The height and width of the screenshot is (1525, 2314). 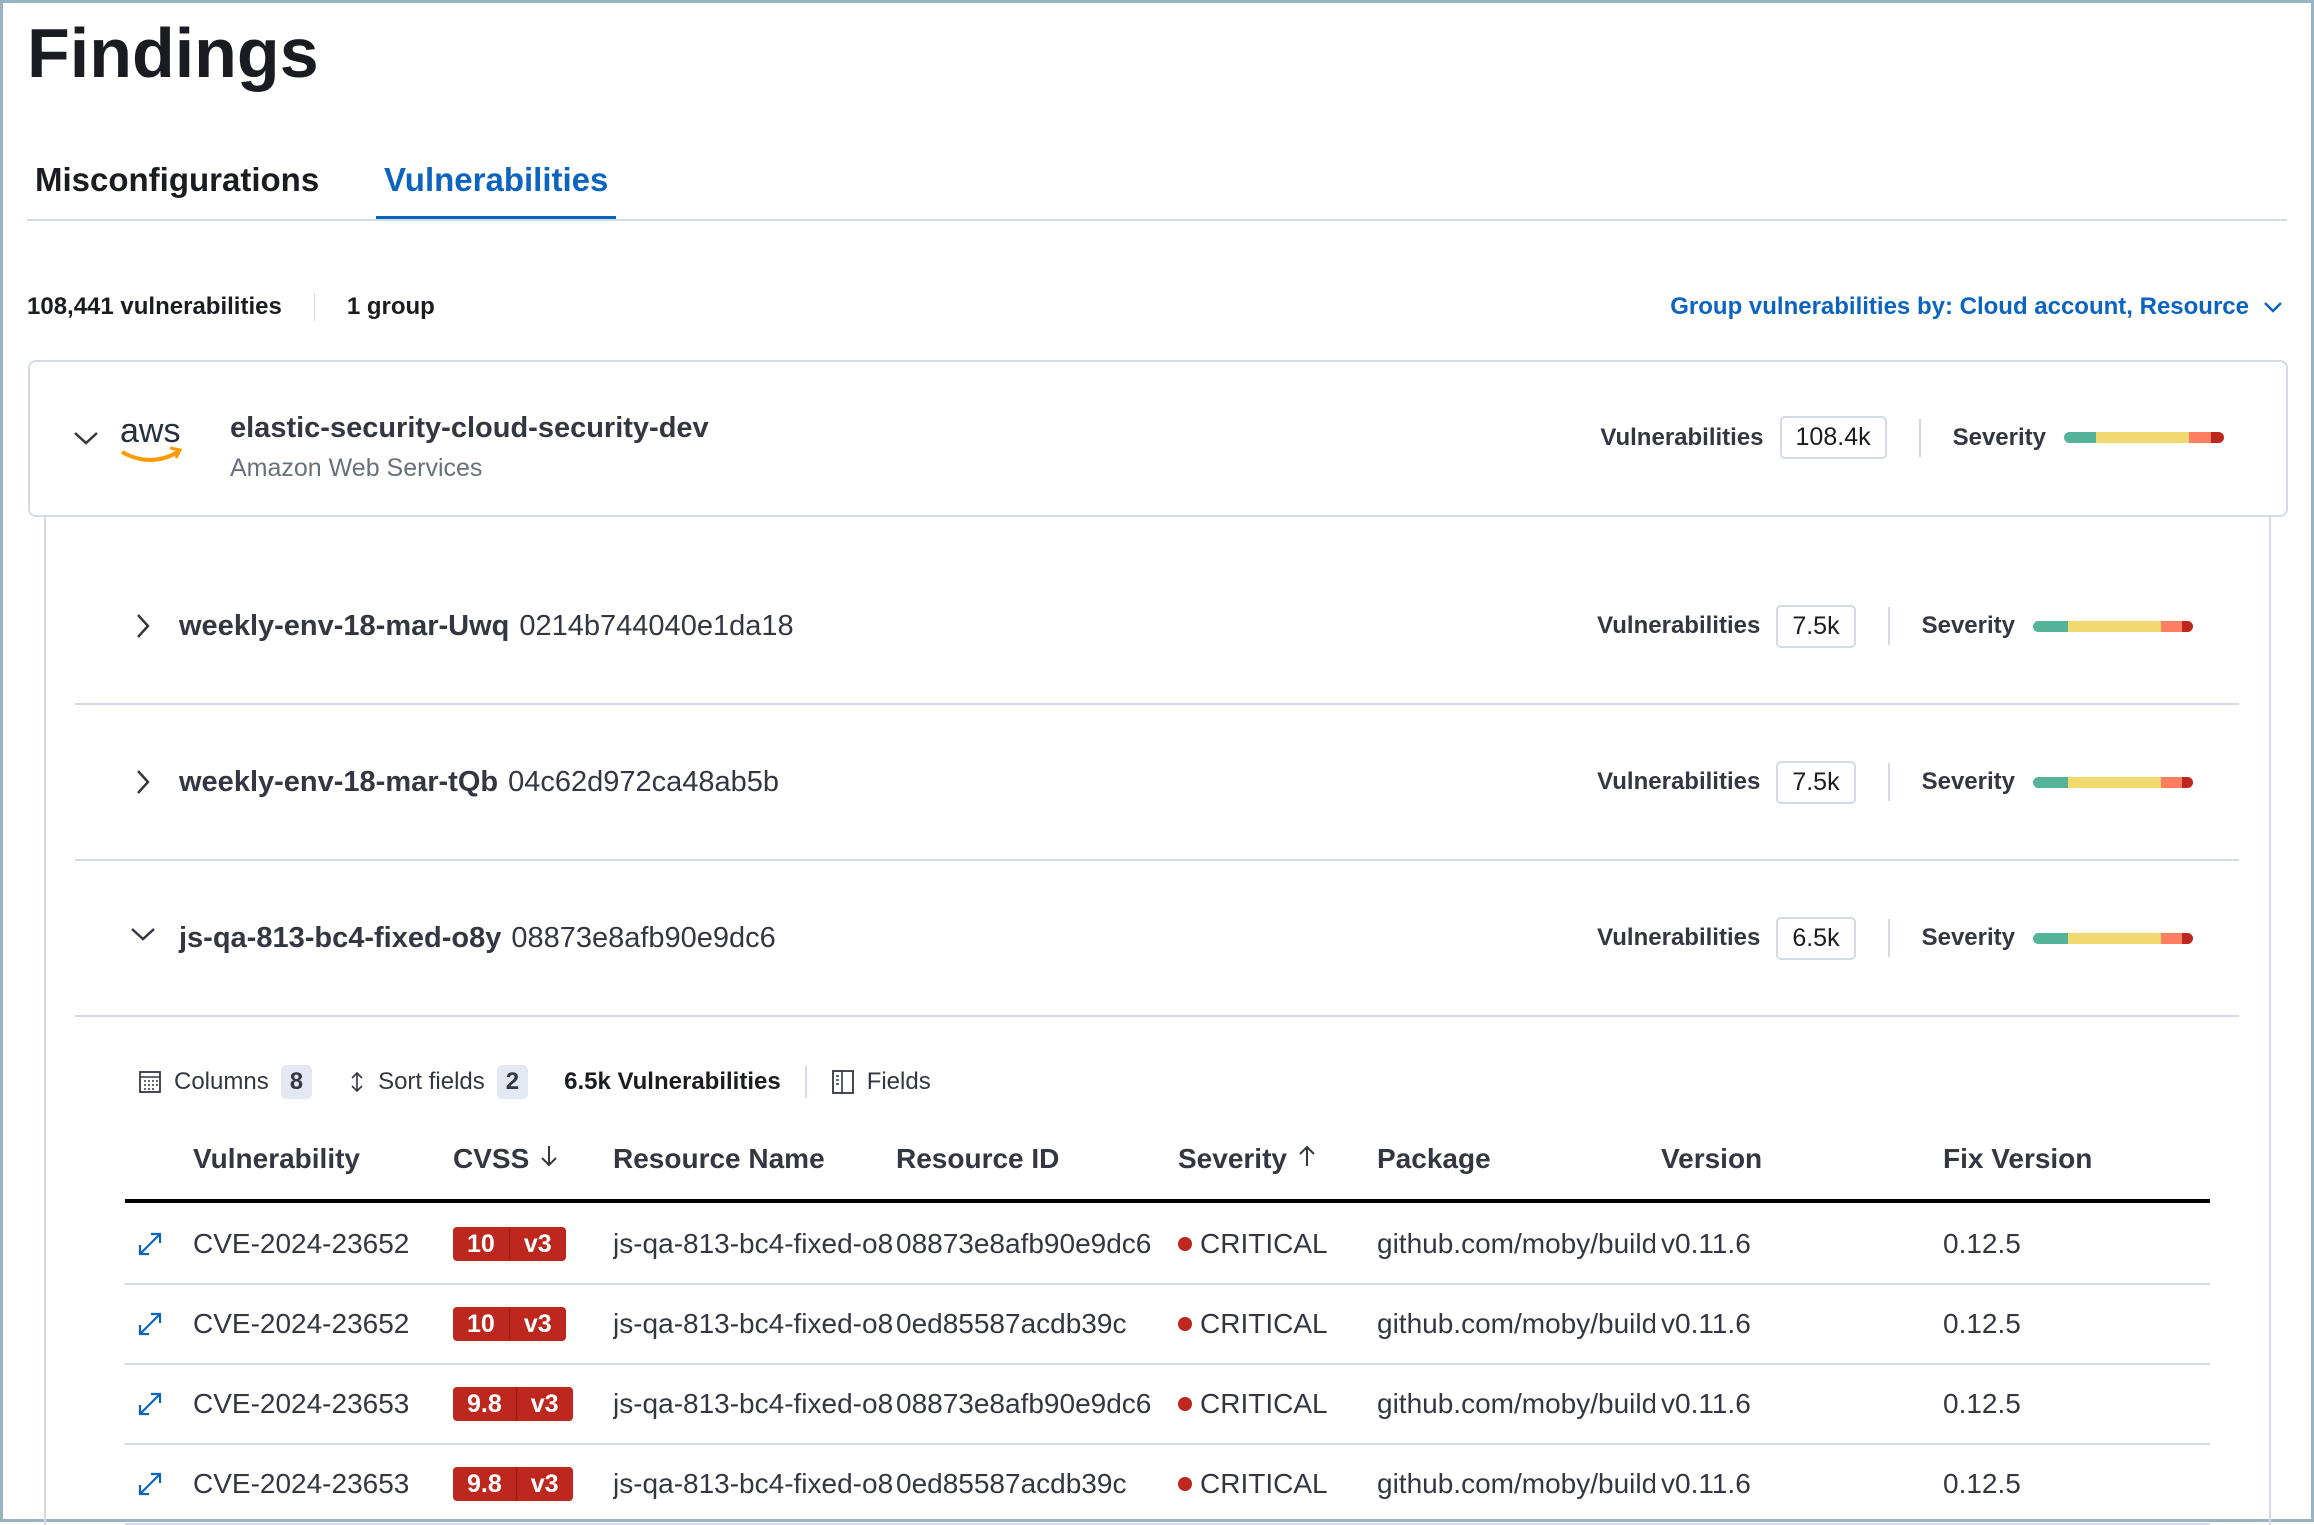 What do you see at coordinates (296, 1082) in the screenshot?
I see `columns-count: 8` at bounding box center [296, 1082].